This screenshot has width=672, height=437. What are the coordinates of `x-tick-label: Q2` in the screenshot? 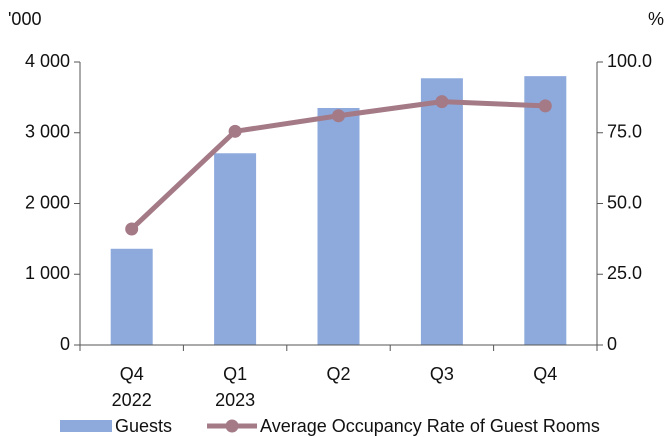 It's located at (338, 374).